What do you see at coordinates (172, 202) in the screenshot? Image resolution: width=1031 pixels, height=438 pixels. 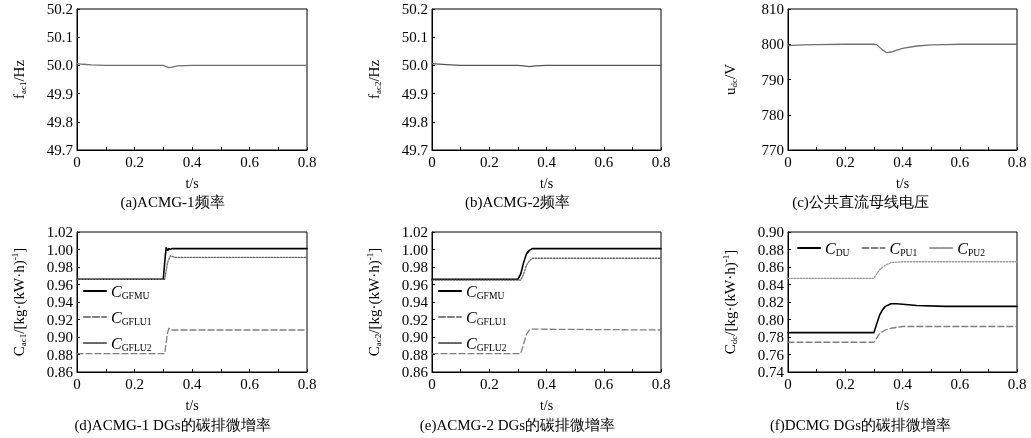 I see `text: (a)ACMG-1频率` at bounding box center [172, 202].